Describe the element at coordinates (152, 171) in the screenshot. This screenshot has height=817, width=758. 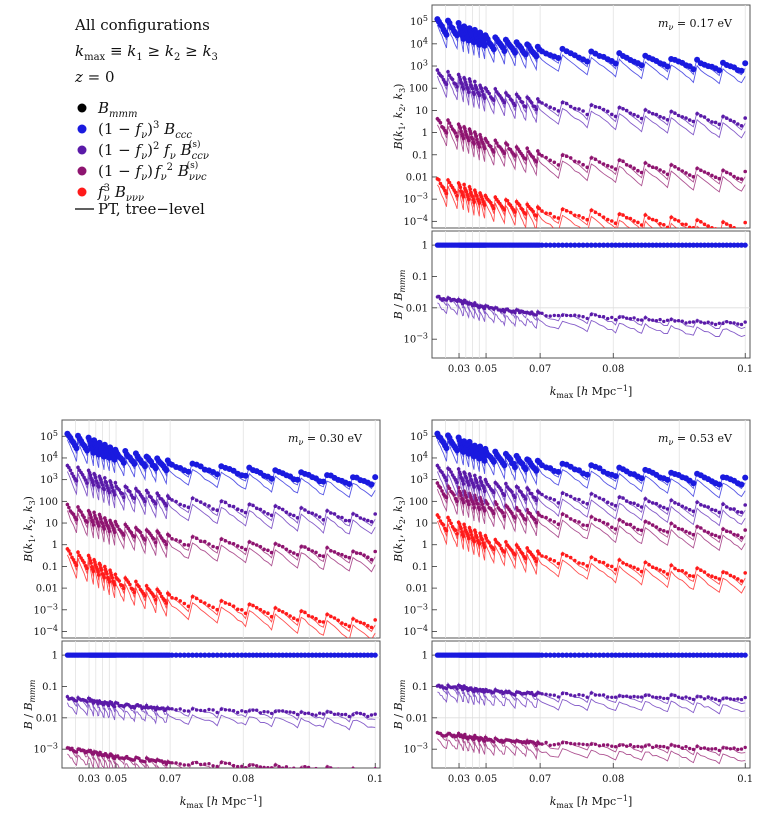
I see `legend-entry-bvvc: (1 − fν) fν2 Bννc(s)` at that location.